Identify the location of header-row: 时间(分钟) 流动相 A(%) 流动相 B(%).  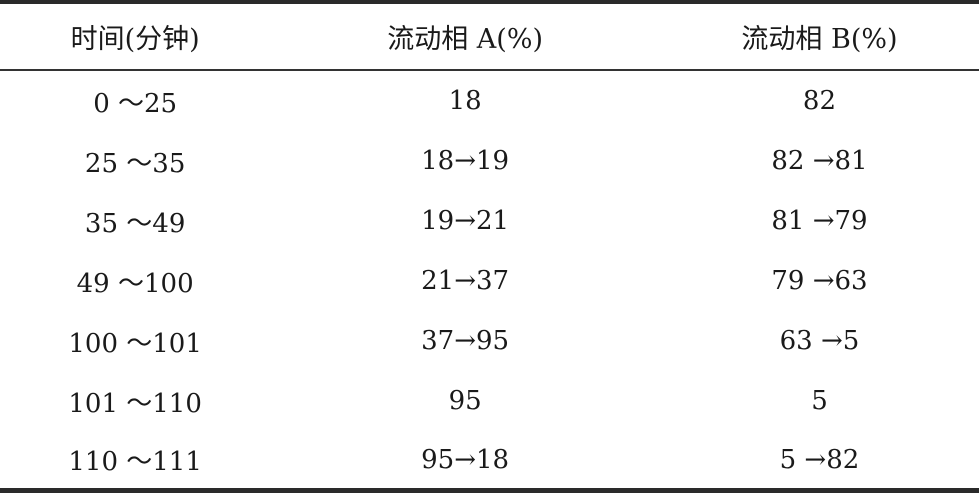
(489, 36).